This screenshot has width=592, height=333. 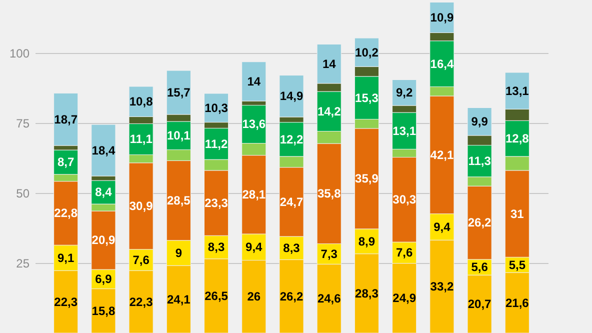 What do you see at coordinates (367, 179) in the screenshot?
I see `data-label: 35,9` at bounding box center [367, 179].